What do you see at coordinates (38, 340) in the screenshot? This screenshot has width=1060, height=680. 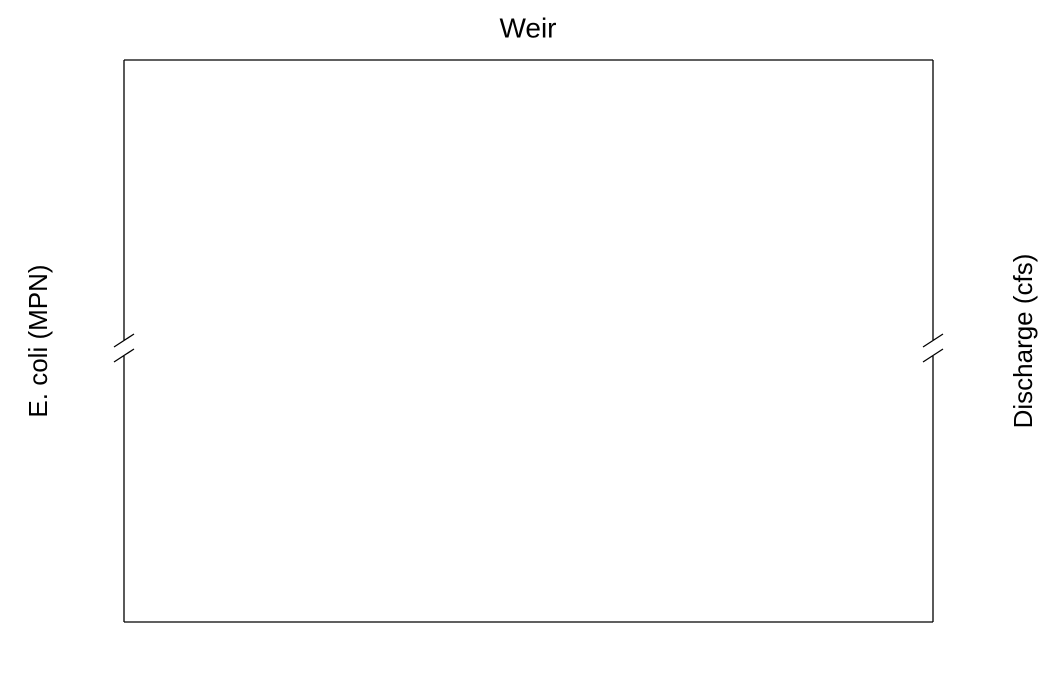 I see `y-axis-label: E. coli (MPN)` at bounding box center [38, 340].